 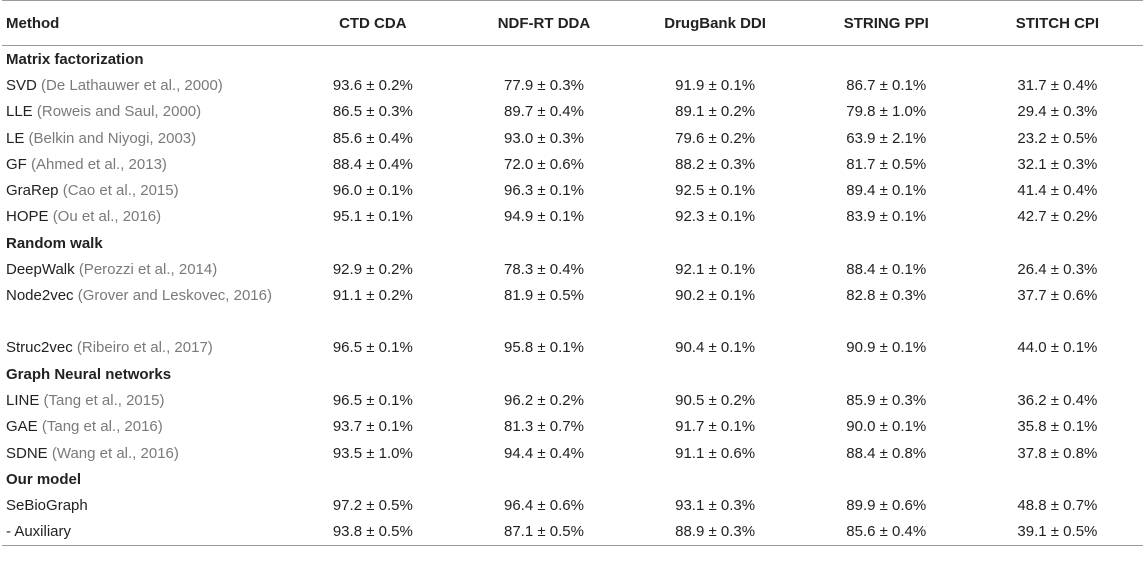 I want to click on value-cell: 88.4 ± 0.1%, so click(x=886, y=270).